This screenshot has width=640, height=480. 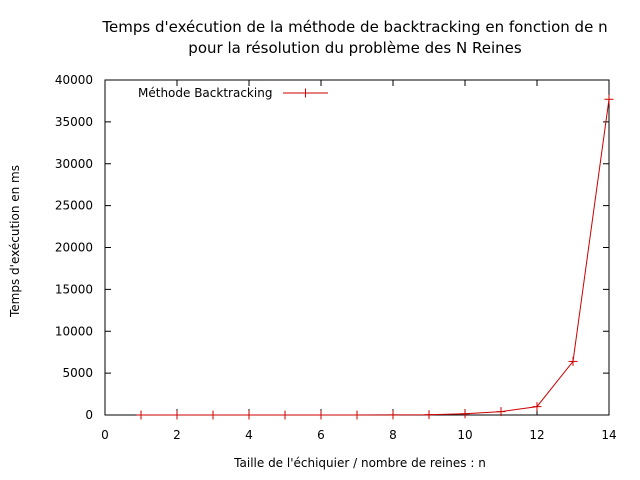 I want to click on x-tick-label: 6, so click(x=321, y=435).